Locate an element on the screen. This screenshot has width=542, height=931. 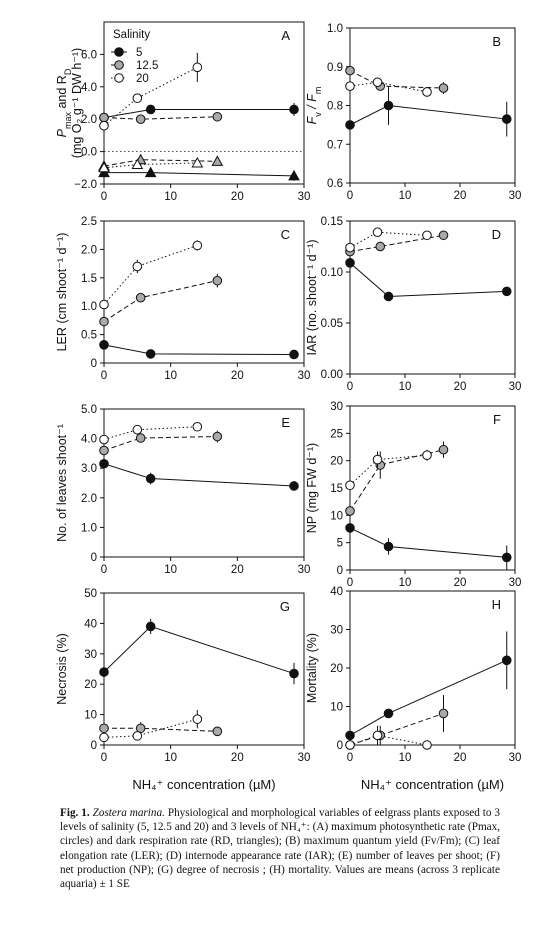
panel-e-frame is located at coordinates (204, 483).